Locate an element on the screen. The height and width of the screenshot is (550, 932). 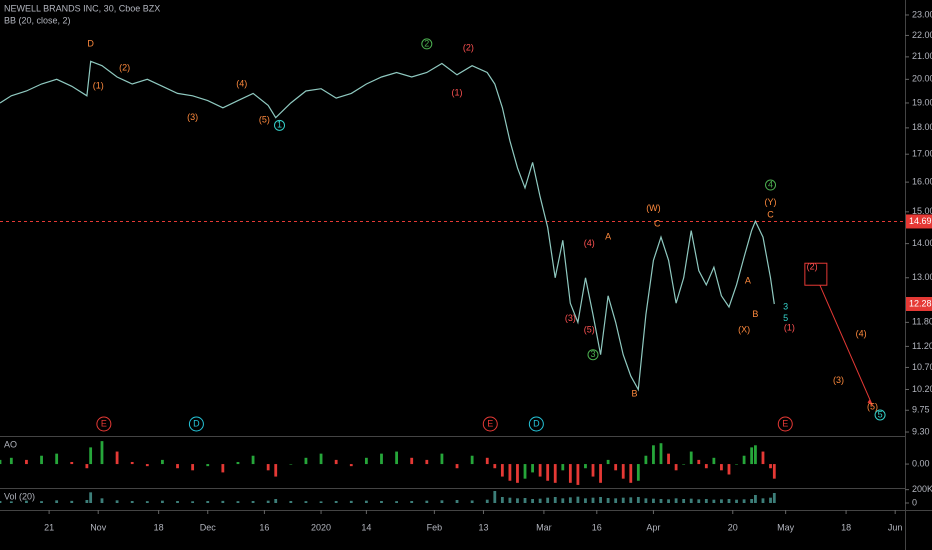
y-tick-label: 19.00 is located at coordinates (922, 102).